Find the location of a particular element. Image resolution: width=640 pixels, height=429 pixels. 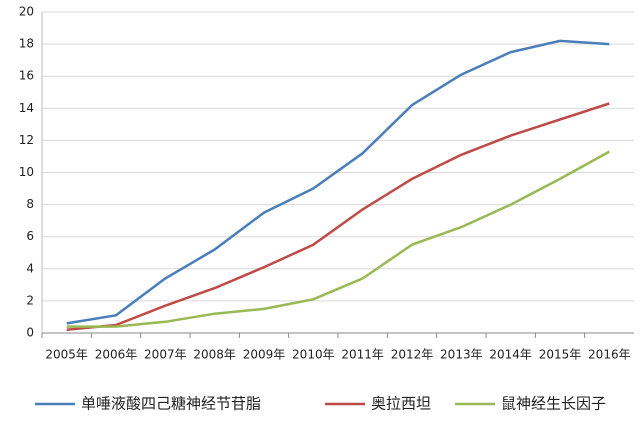

y-tick-label: 18 is located at coordinates (26, 44).